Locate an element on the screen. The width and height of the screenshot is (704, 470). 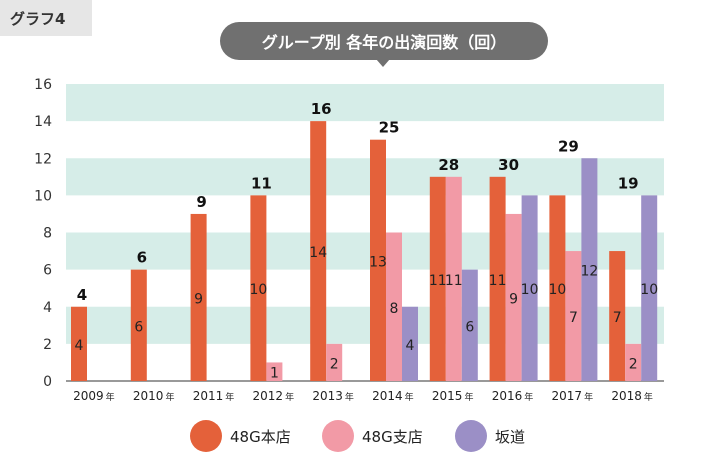
x-tick-label: 2010 年 is located at coordinates (154, 396).